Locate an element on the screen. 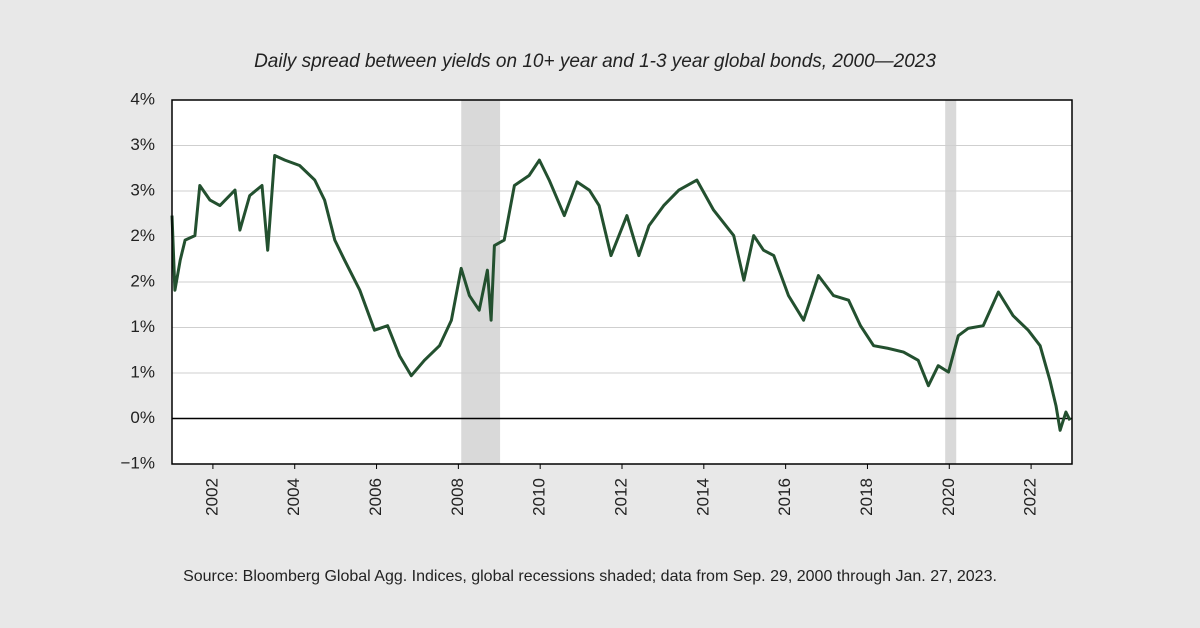 The image size is (1200, 628). x-tick-label: 2014 is located at coordinates (702, 497).